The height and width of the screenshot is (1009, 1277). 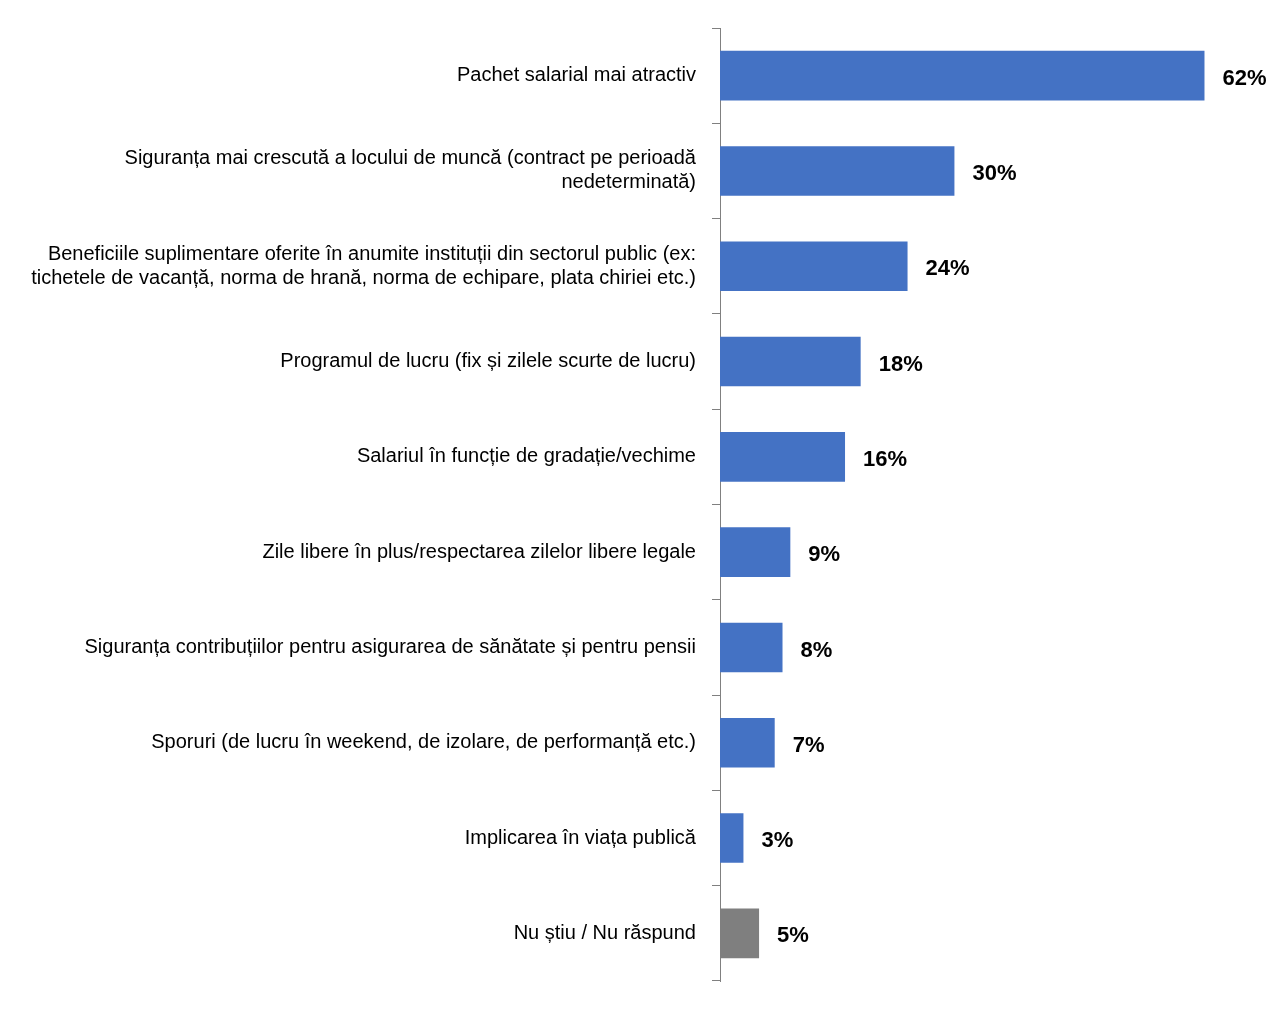 What do you see at coordinates (576, 74) in the screenshot?
I see `y-tick-label: Pachet salarial mai atractiv` at bounding box center [576, 74].